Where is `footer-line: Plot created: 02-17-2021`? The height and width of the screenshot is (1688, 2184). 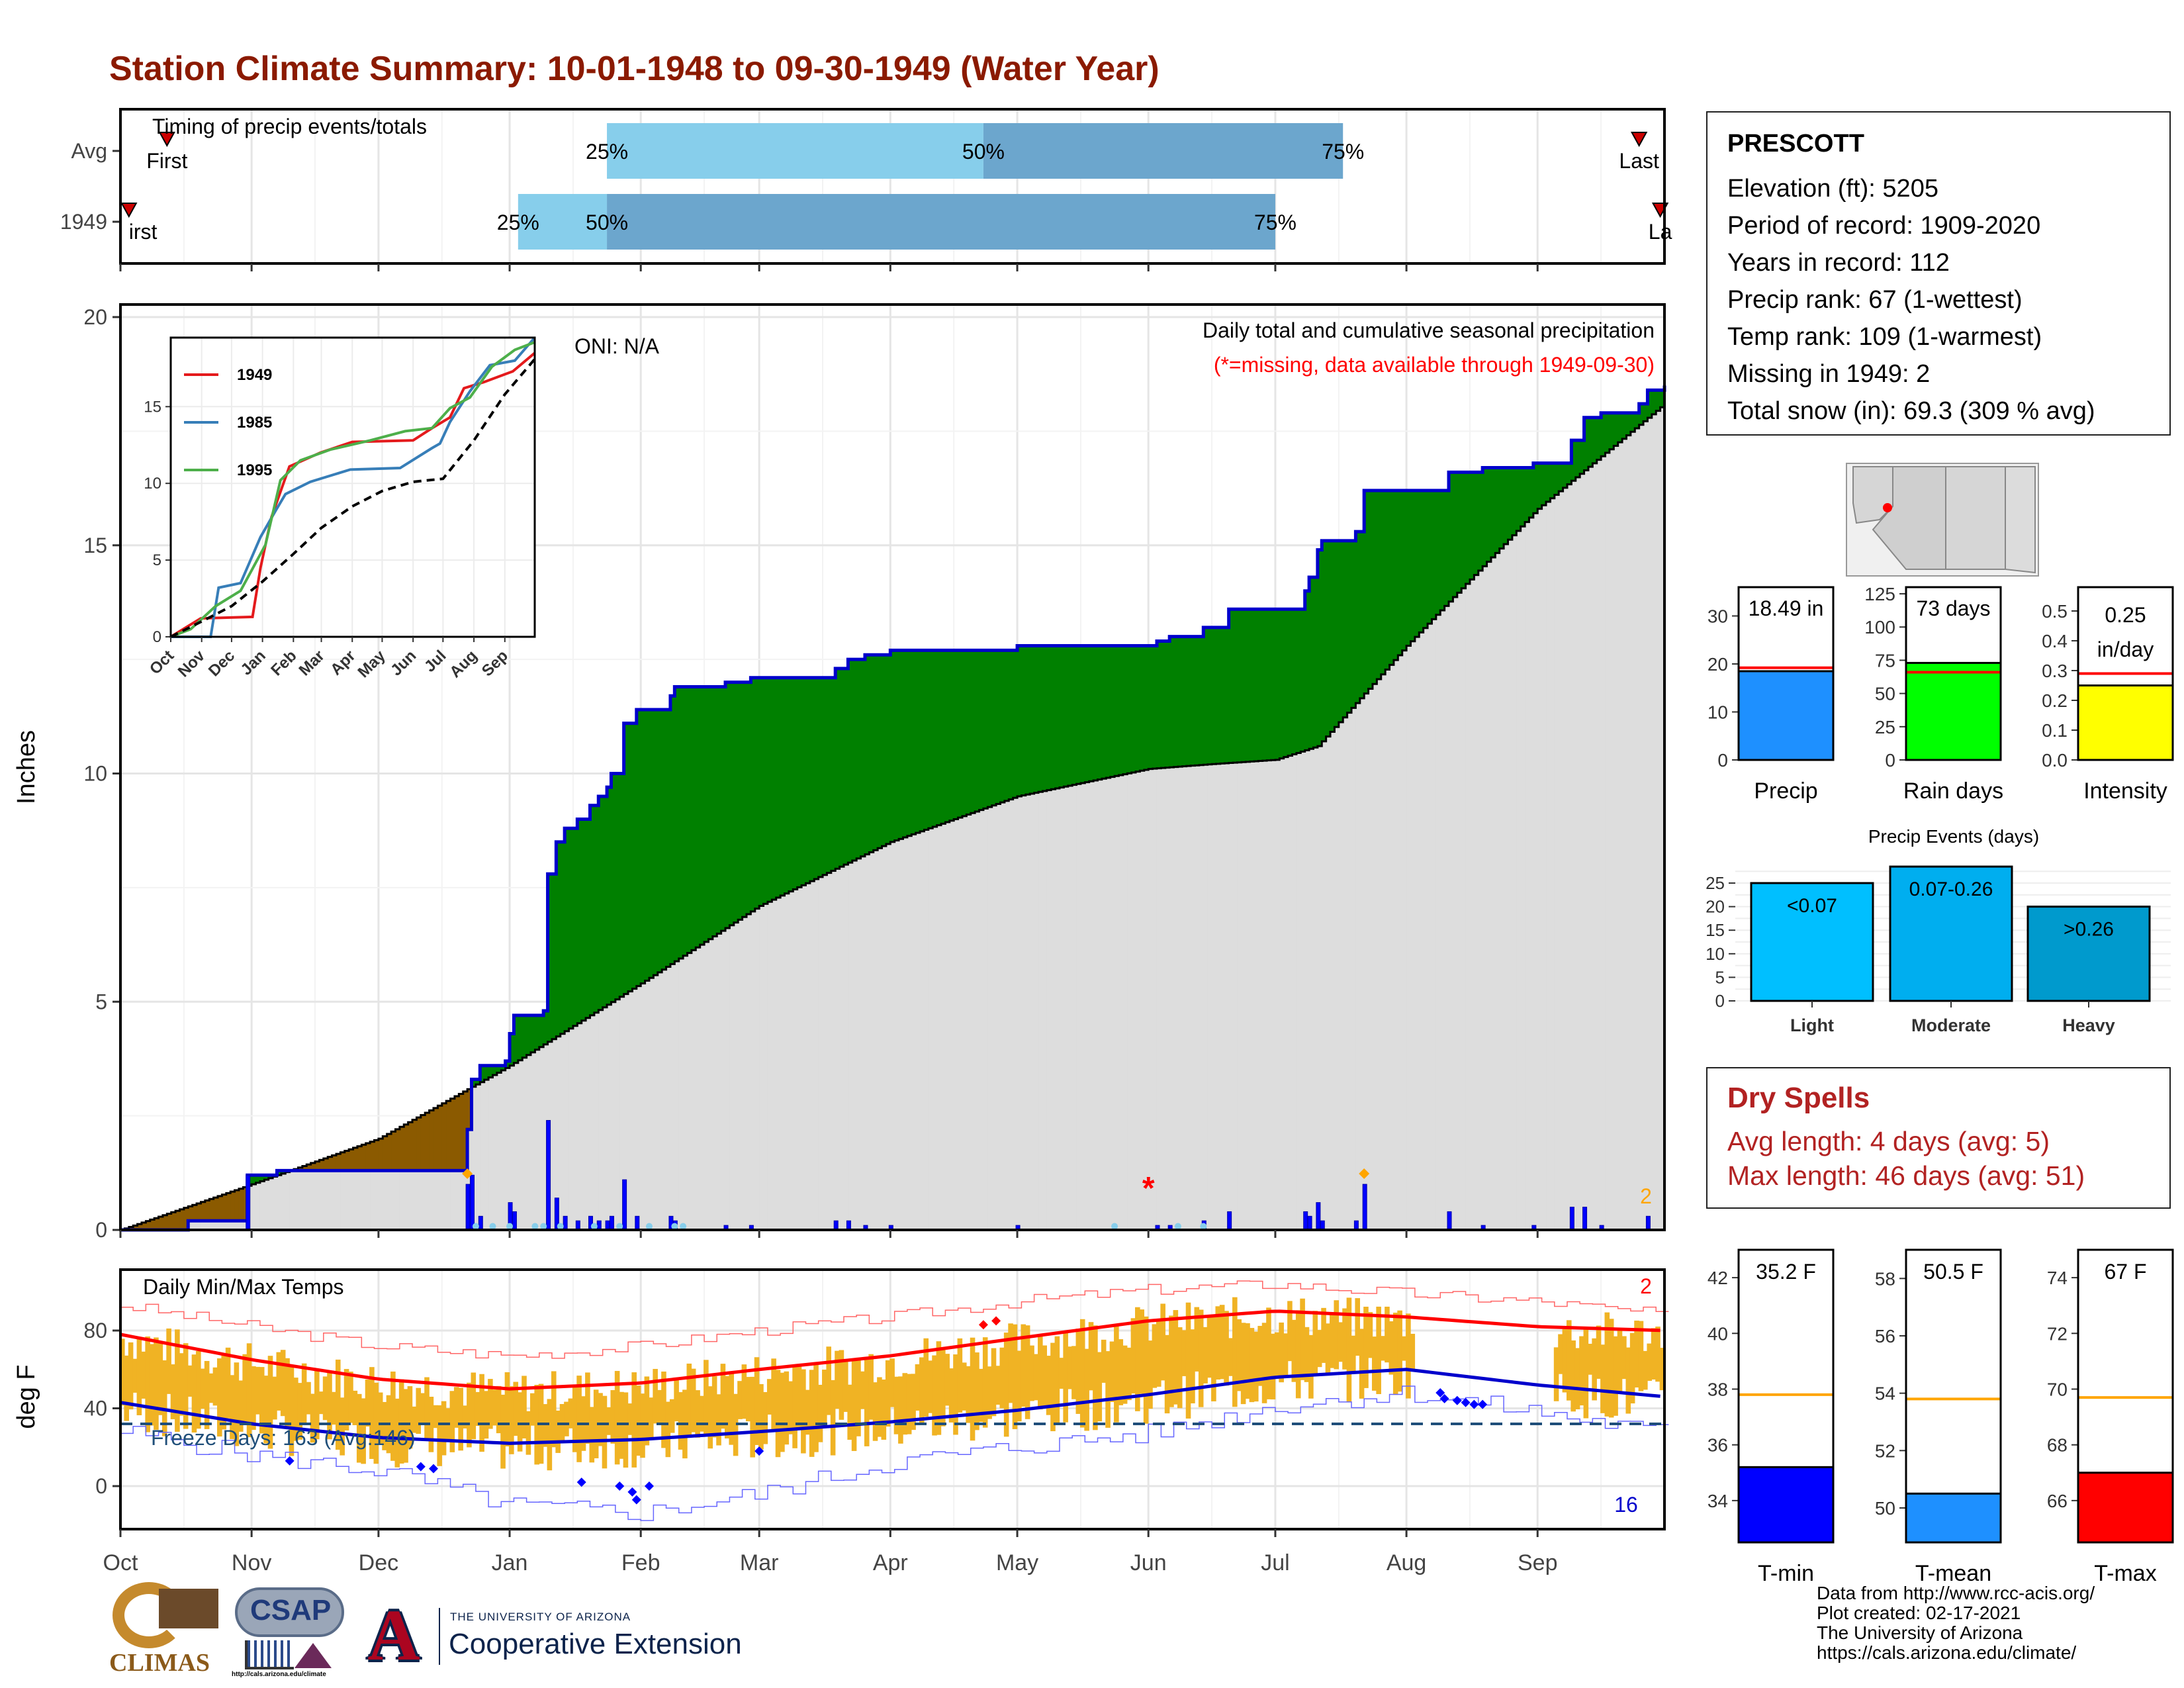
footer-line: Plot created: 02-17-2021 is located at coordinates (1919, 1613).